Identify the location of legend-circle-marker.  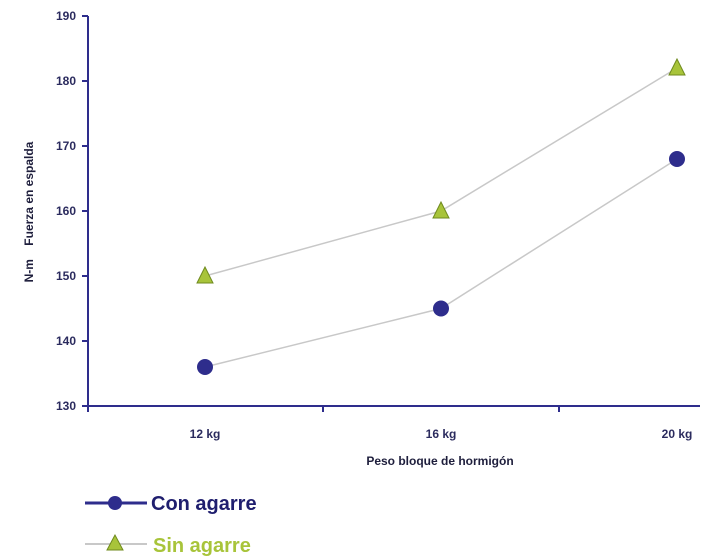
(115, 503).